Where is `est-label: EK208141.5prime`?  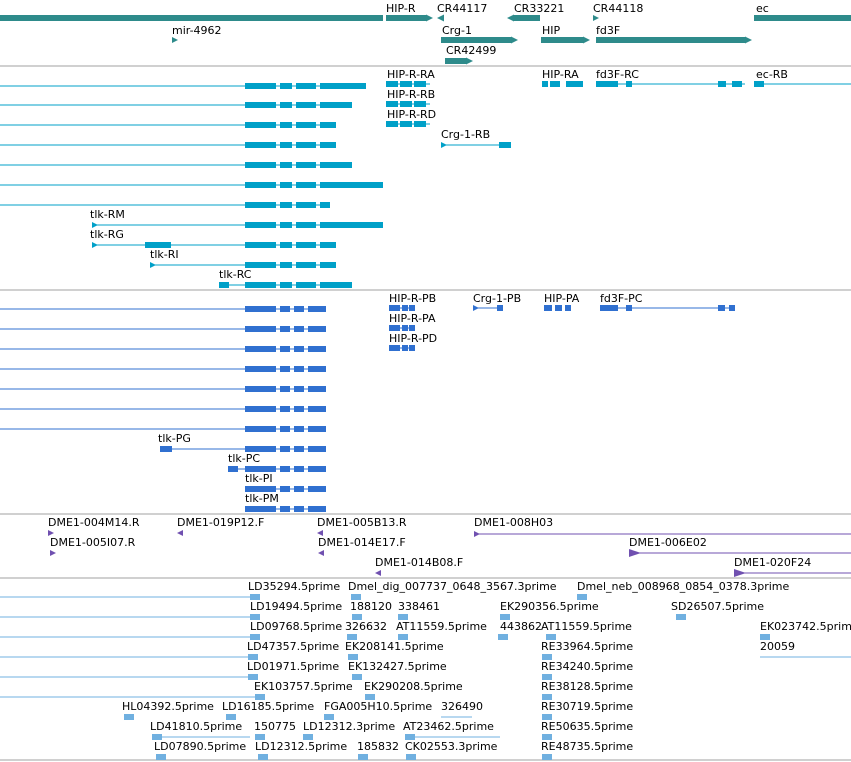
est-label: EK208141.5prime is located at coordinates (394, 646).